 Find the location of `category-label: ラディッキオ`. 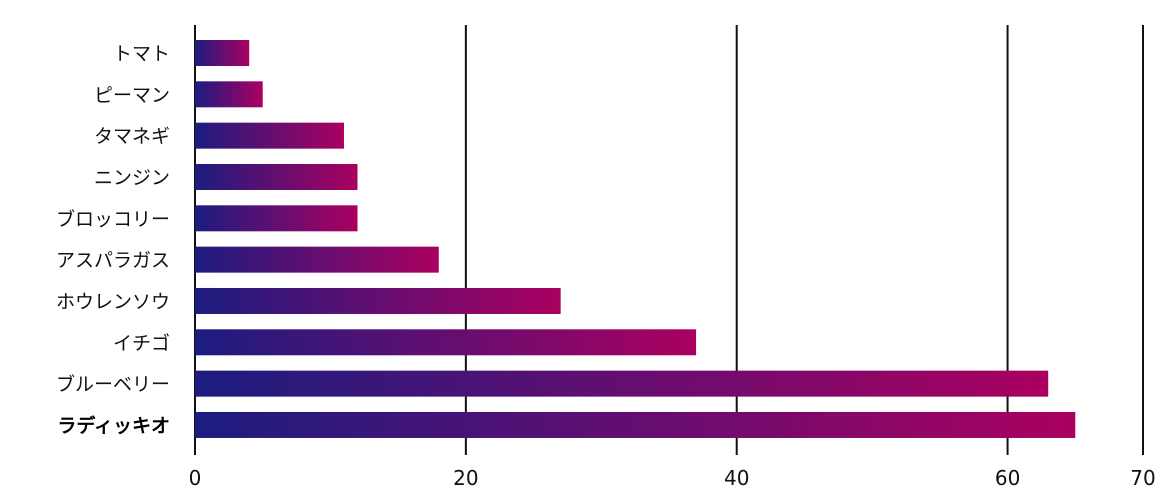

category-label: ラディッキオ is located at coordinates (113, 425).